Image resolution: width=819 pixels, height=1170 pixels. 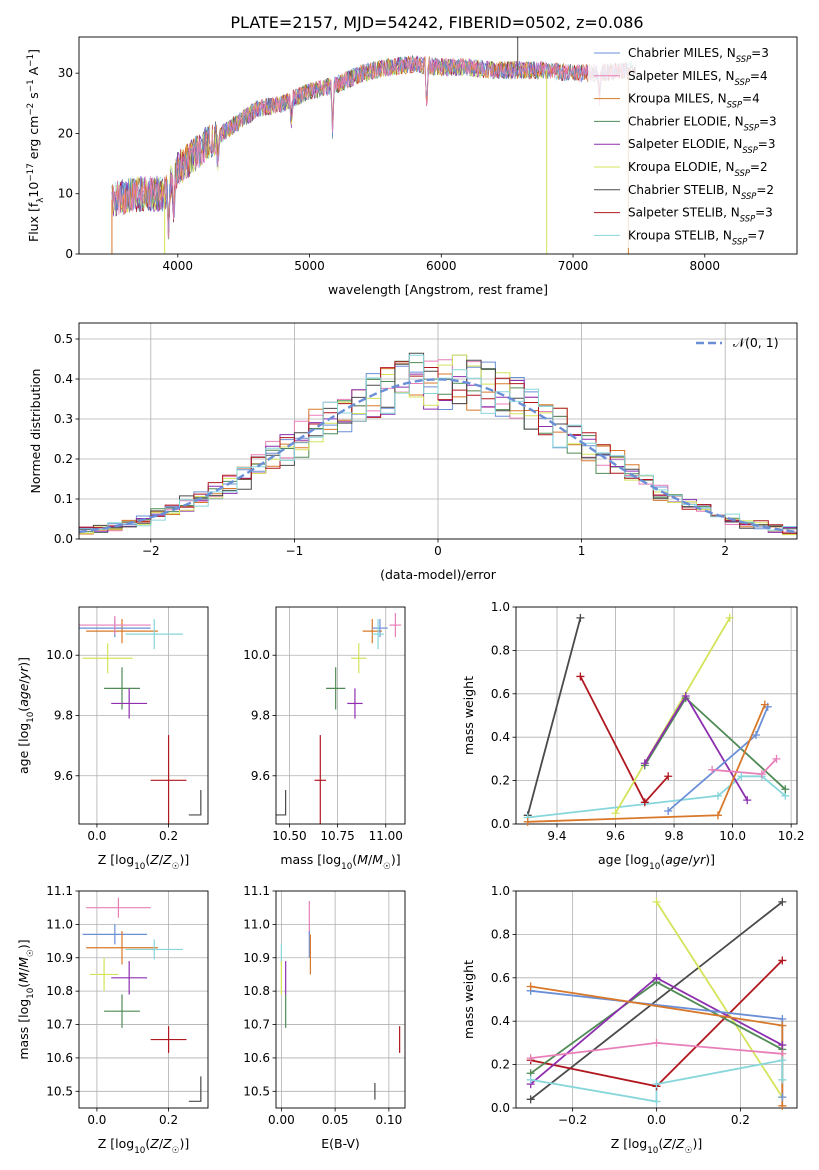 I want to click on mass-weight-line-chabrier_stelib, so click(x=656, y=1001).